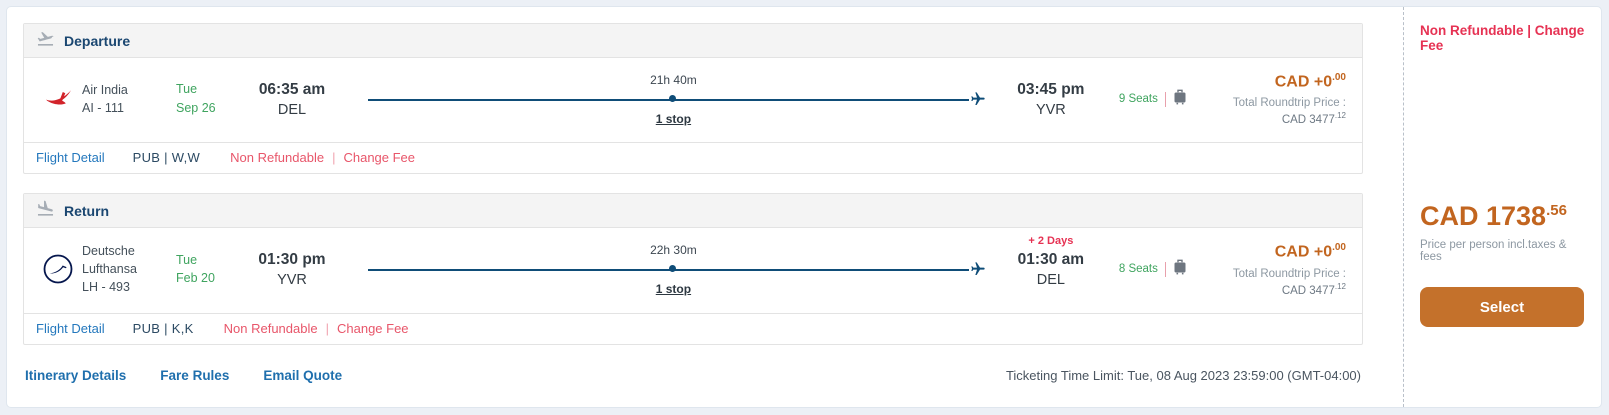 Image resolution: width=1609 pixels, height=415 pixels. I want to click on departure-date-block: Tue Sep 26, so click(207, 99).